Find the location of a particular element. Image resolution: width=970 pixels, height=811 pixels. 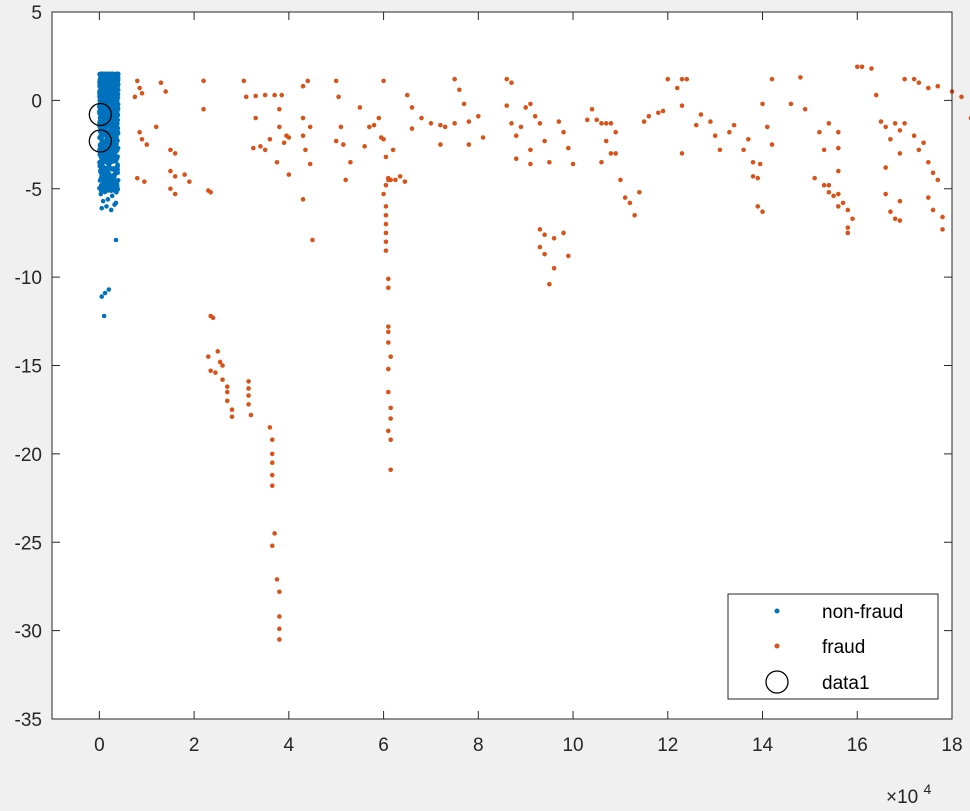

x-tick-label: 16 is located at coordinates (857, 745).